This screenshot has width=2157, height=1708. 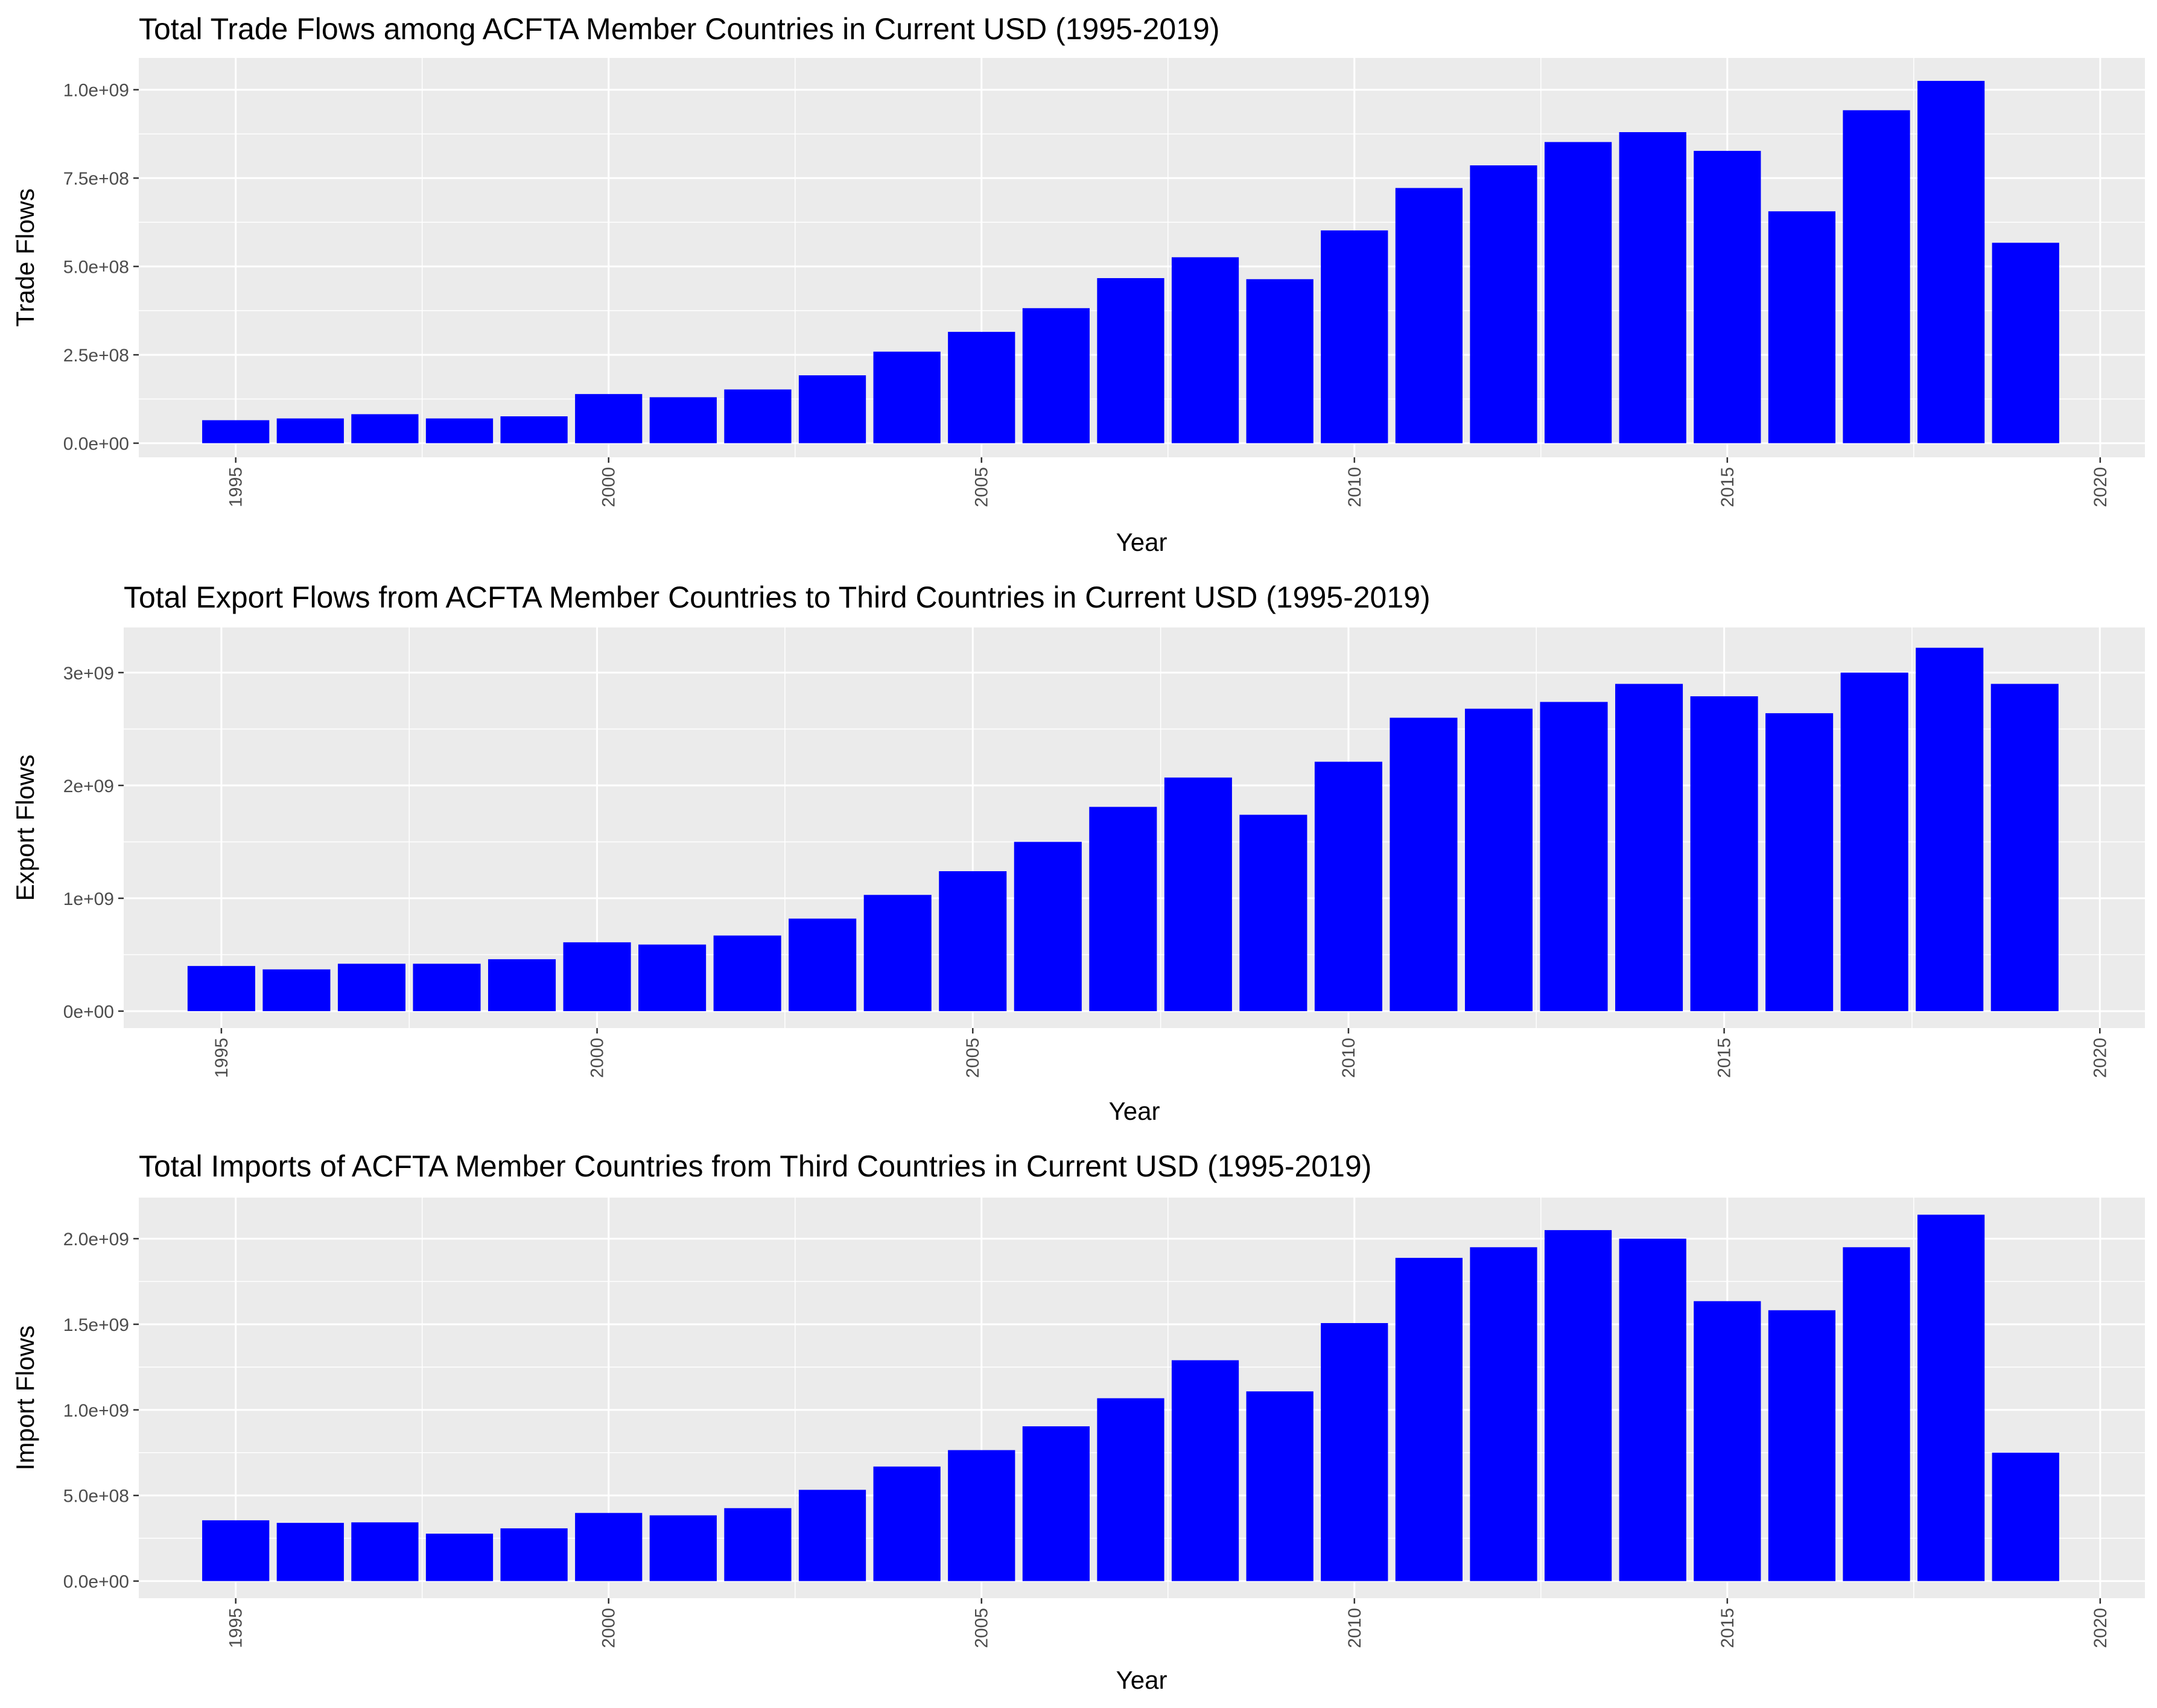 What do you see at coordinates (96, 1411) in the screenshot?
I see `y-tick-label: 1.0e+09` at bounding box center [96, 1411].